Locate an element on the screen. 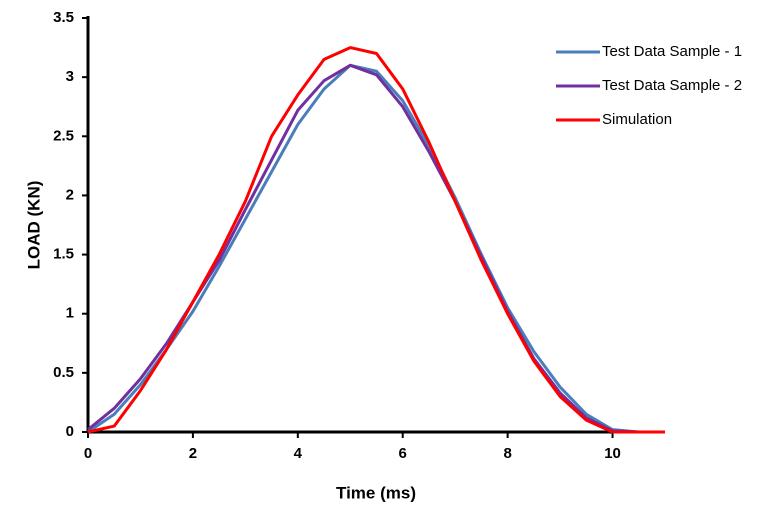  x-tick-label: 2 is located at coordinates (193, 453).